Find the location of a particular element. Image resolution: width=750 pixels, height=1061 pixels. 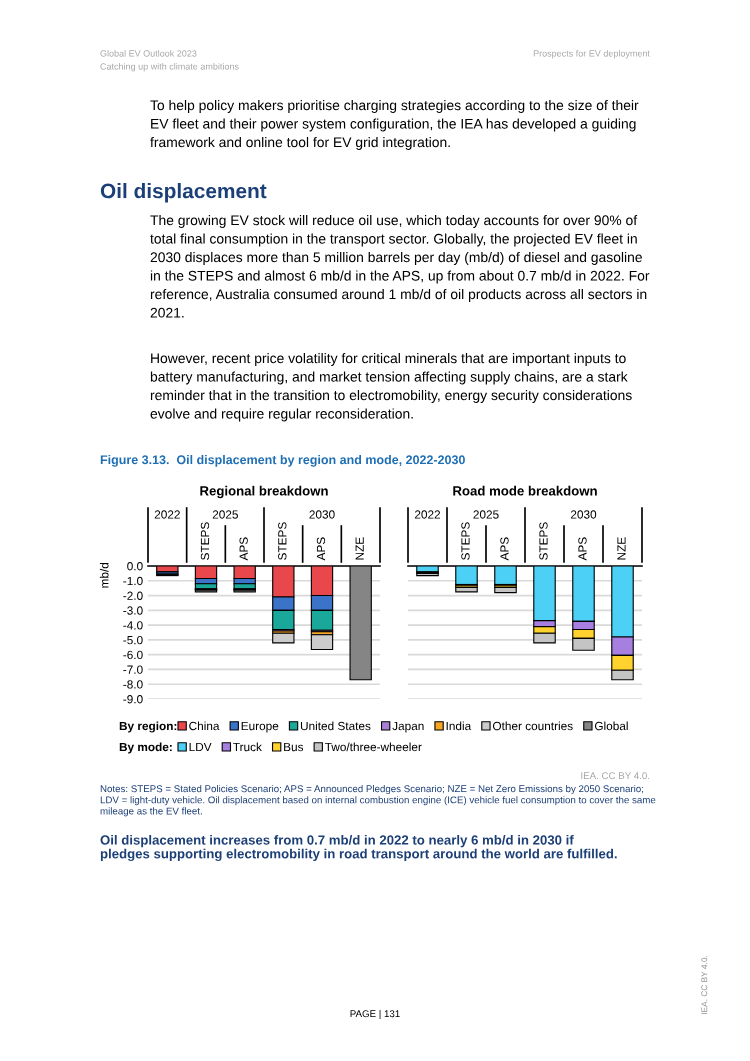

y-axis-title: mb/d is located at coordinates (104, 575).